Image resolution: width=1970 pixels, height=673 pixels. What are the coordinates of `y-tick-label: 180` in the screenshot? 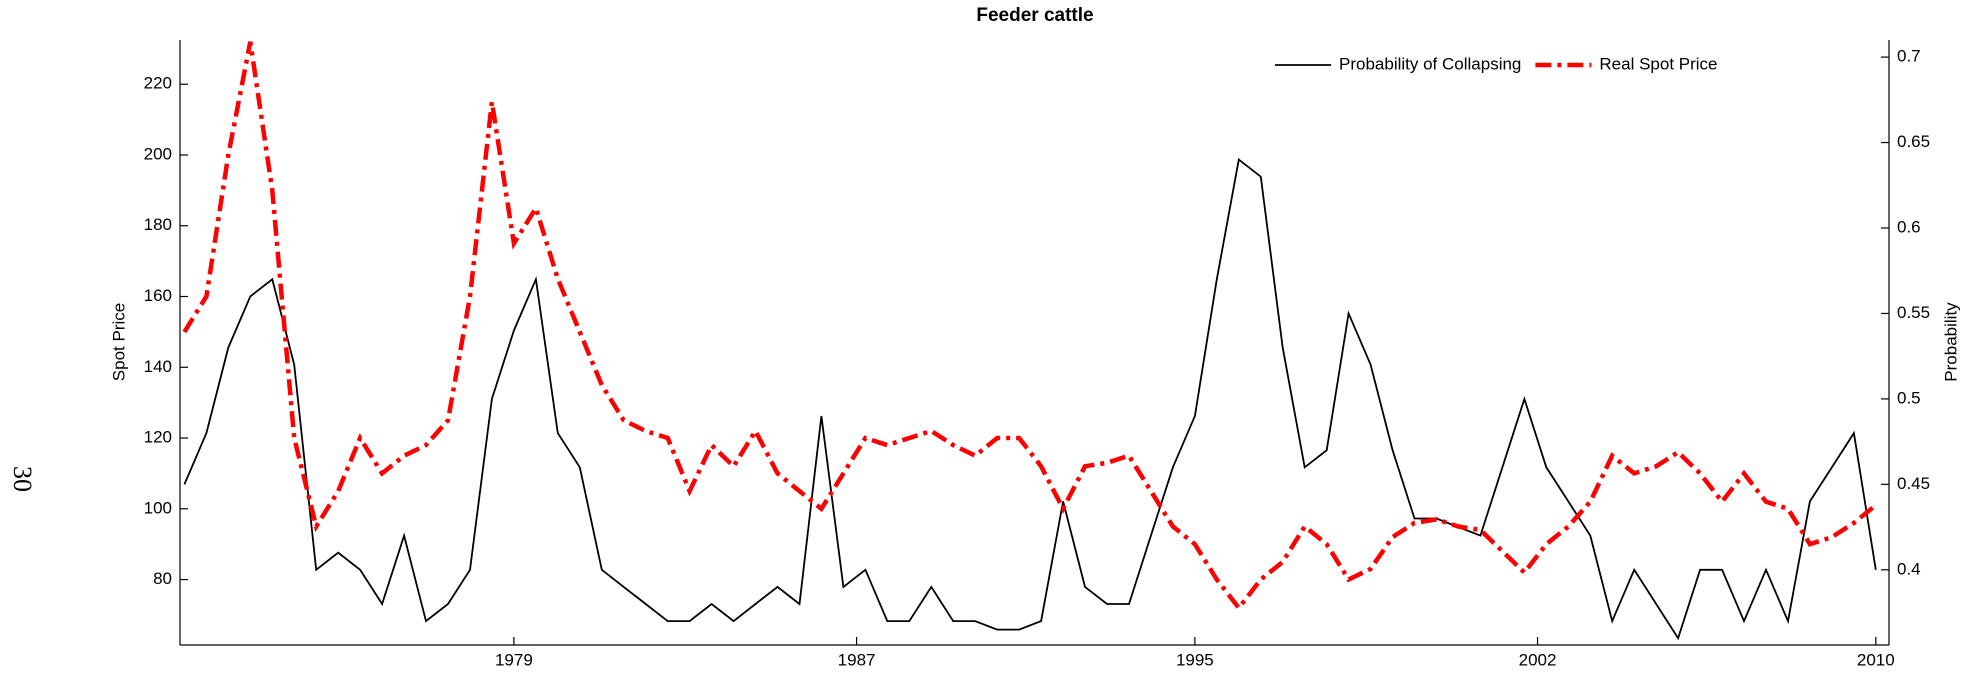 It's located at (158, 224).